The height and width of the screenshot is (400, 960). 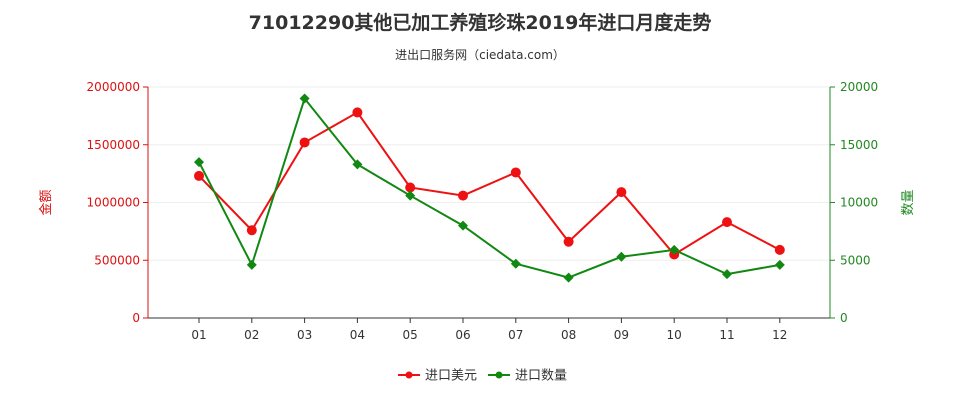 I want to click on x-tick-label: 09, so click(x=621, y=335).